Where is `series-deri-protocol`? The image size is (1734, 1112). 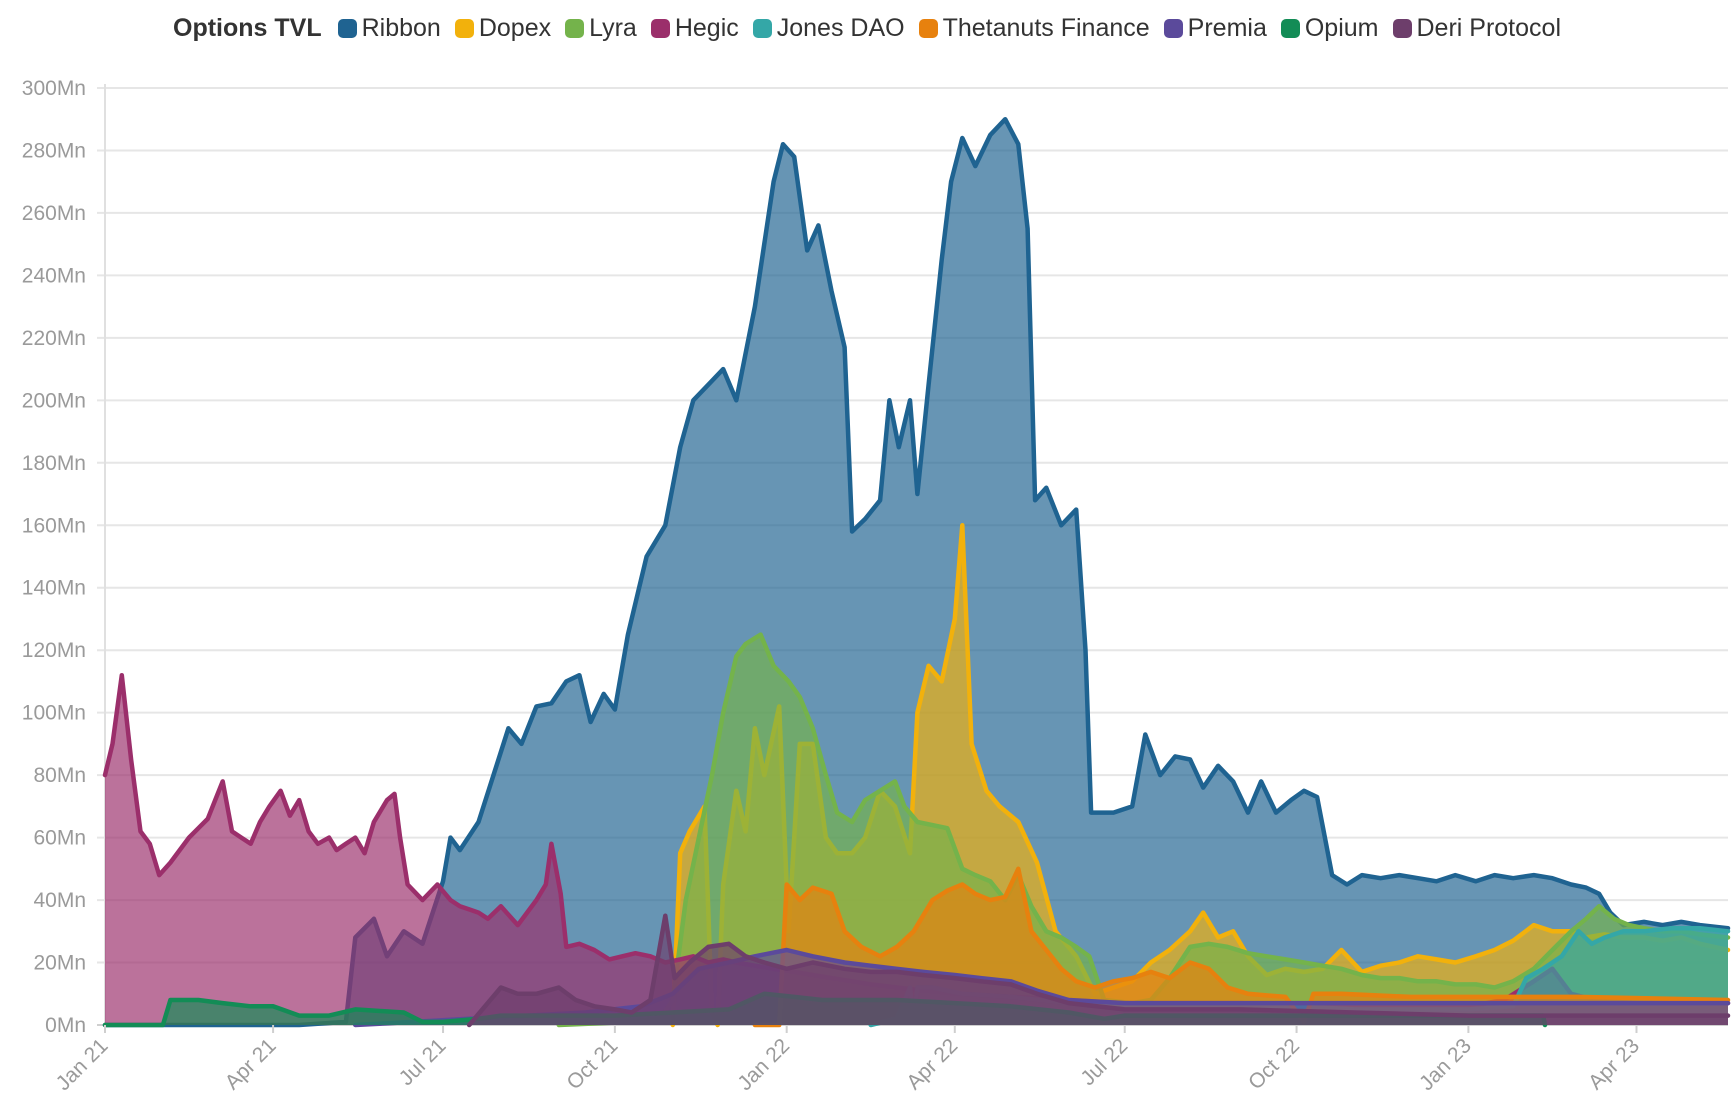 series-deri-protocol is located at coordinates (1098, 970).